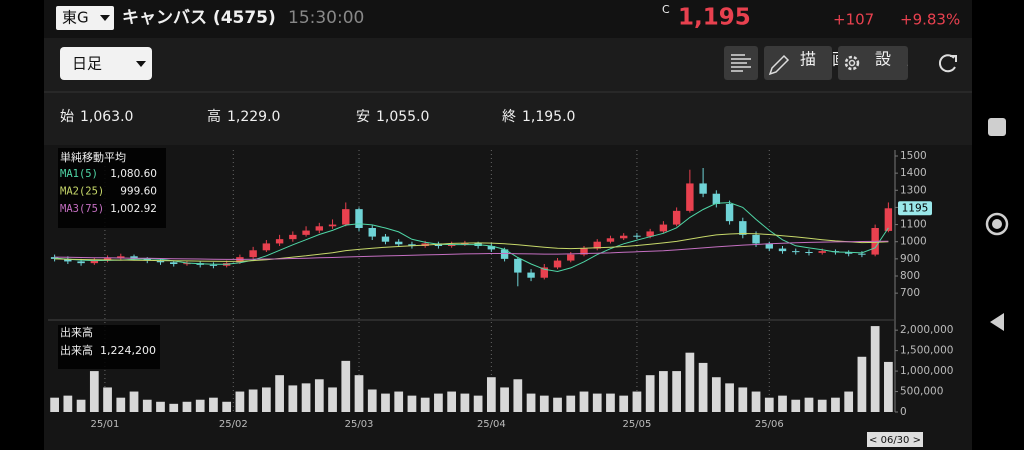 The image size is (1024, 450). I want to click on nav-home-dot, so click(997, 224).